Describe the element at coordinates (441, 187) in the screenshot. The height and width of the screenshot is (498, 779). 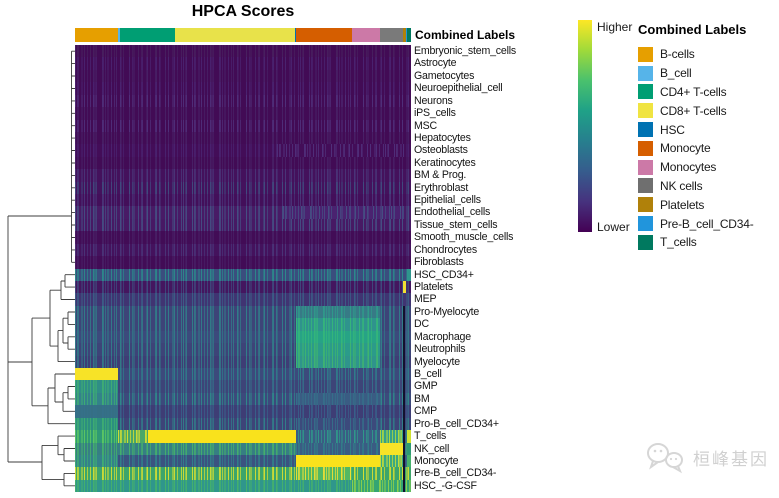
I see `row-label: Erythroblast` at that location.